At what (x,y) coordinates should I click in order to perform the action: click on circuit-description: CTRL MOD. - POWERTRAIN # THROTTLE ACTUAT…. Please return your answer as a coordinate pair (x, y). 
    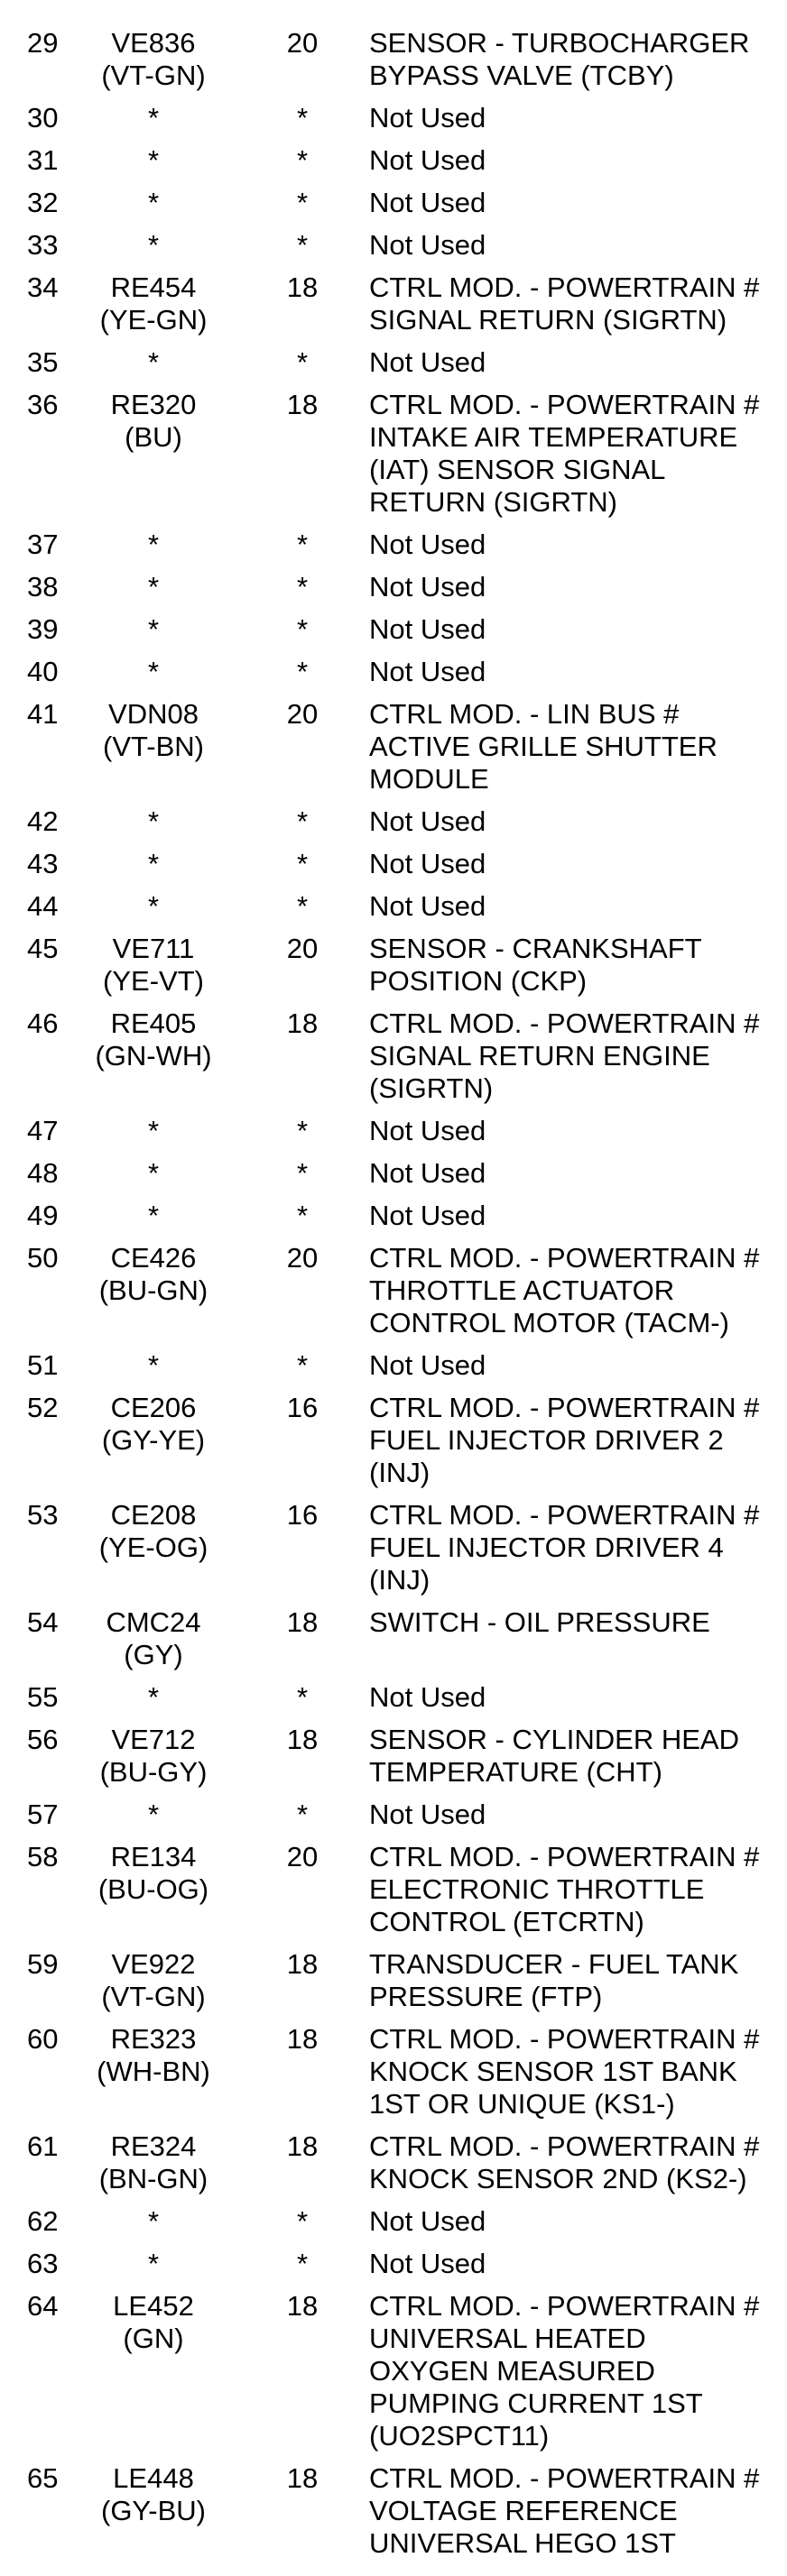
    Looking at the image, I should click on (564, 1290).